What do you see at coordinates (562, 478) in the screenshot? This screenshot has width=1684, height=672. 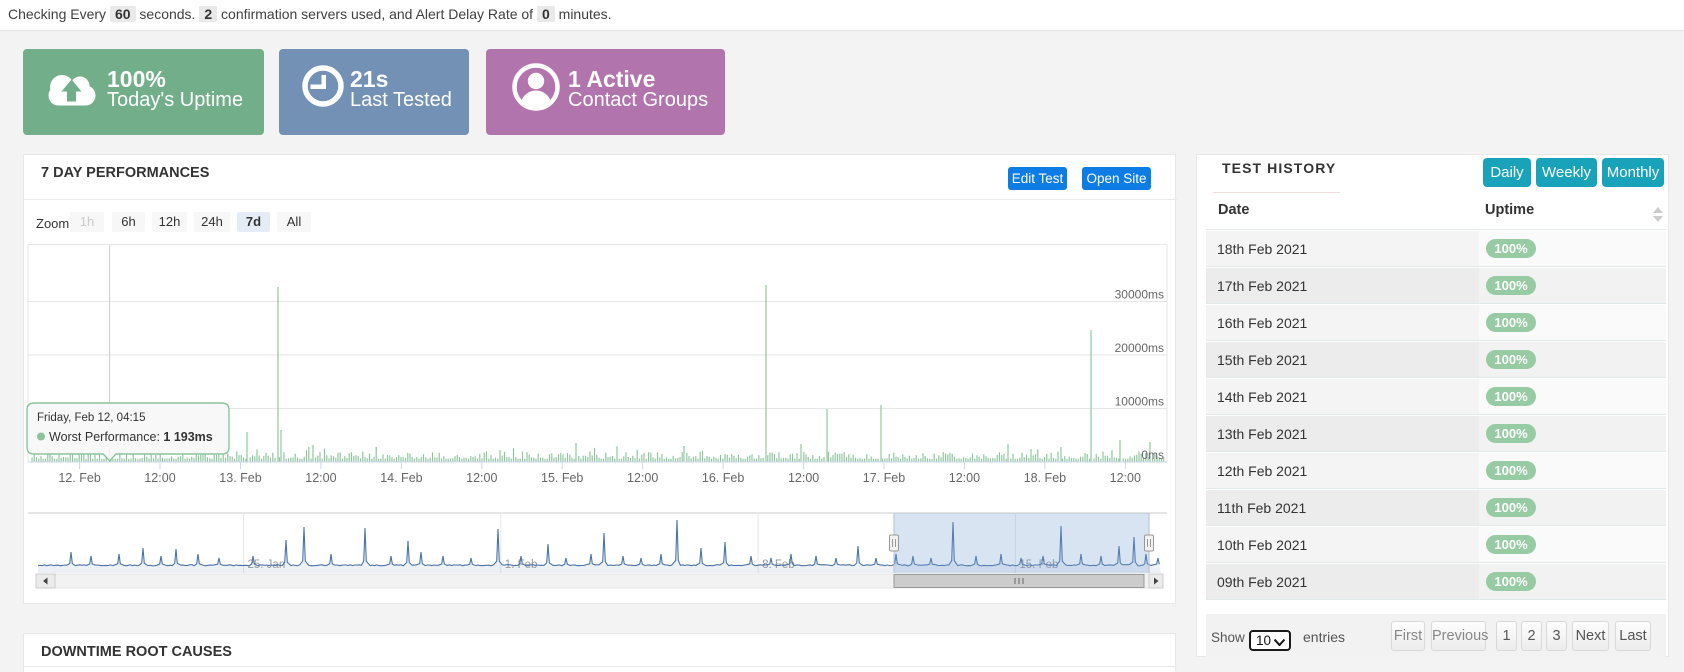 I see `svg-text: 15. Feb` at bounding box center [562, 478].